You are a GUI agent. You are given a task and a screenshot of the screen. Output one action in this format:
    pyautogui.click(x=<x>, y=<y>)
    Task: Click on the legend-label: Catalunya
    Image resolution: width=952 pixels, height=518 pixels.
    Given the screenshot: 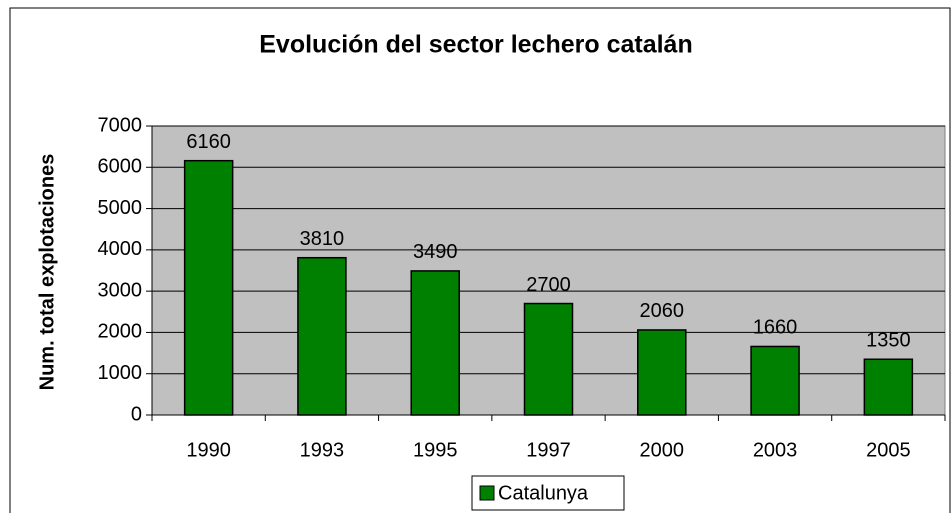 What is the action you would take?
    pyautogui.click(x=543, y=493)
    